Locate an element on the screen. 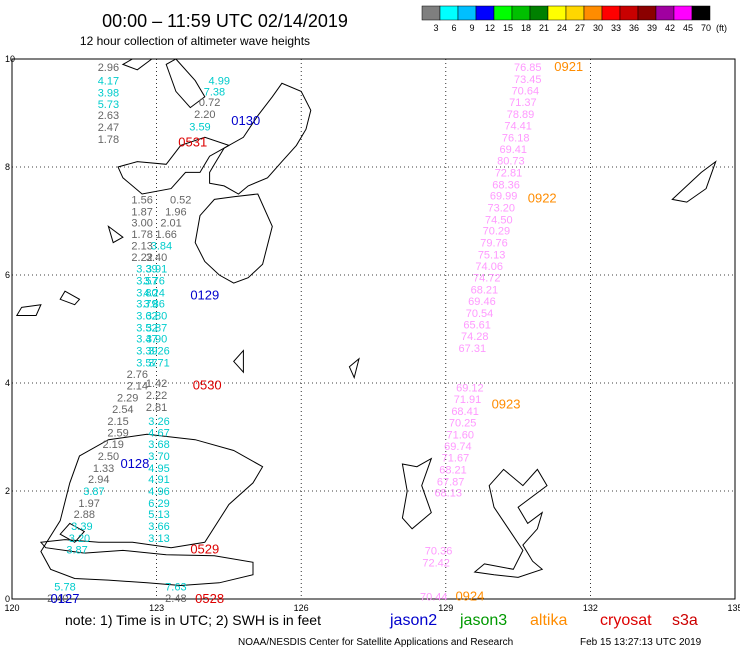  swh-value: 68.36 is located at coordinates (506, 185).